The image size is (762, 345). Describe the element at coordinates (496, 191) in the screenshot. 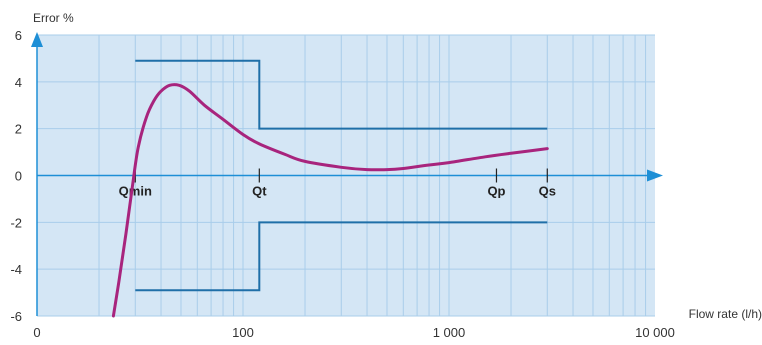

I see `marker-label-qp: Qp` at that location.